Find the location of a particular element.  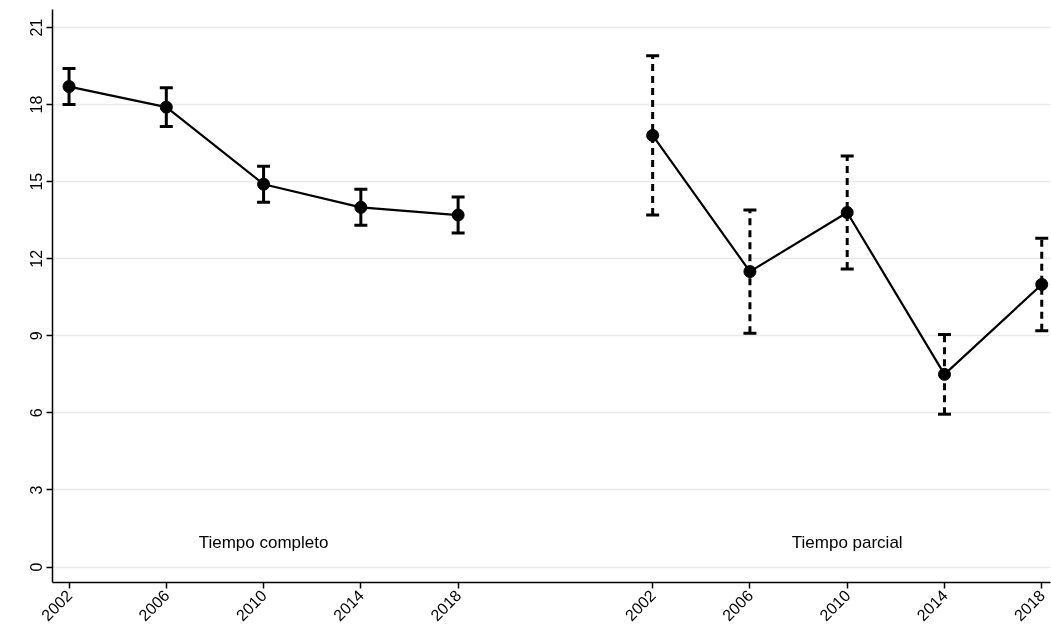

y-tick-label: 9 is located at coordinates (37, 336).